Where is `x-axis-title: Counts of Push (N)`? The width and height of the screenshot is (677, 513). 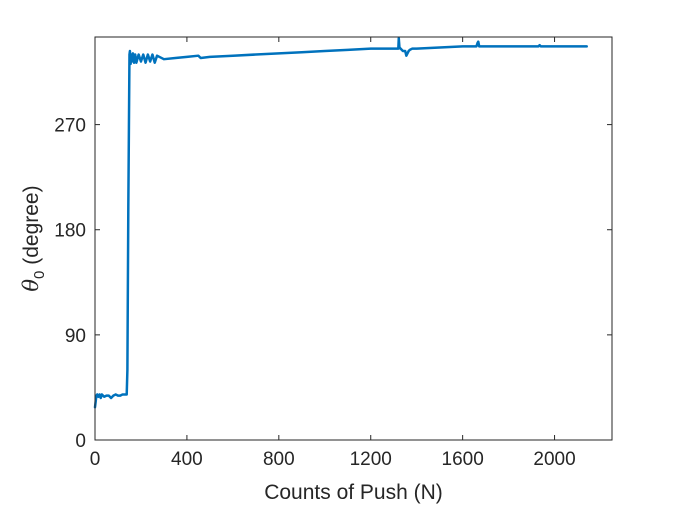 x-axis-title: Counts of Push (N) is located at coordinates (353, 492).